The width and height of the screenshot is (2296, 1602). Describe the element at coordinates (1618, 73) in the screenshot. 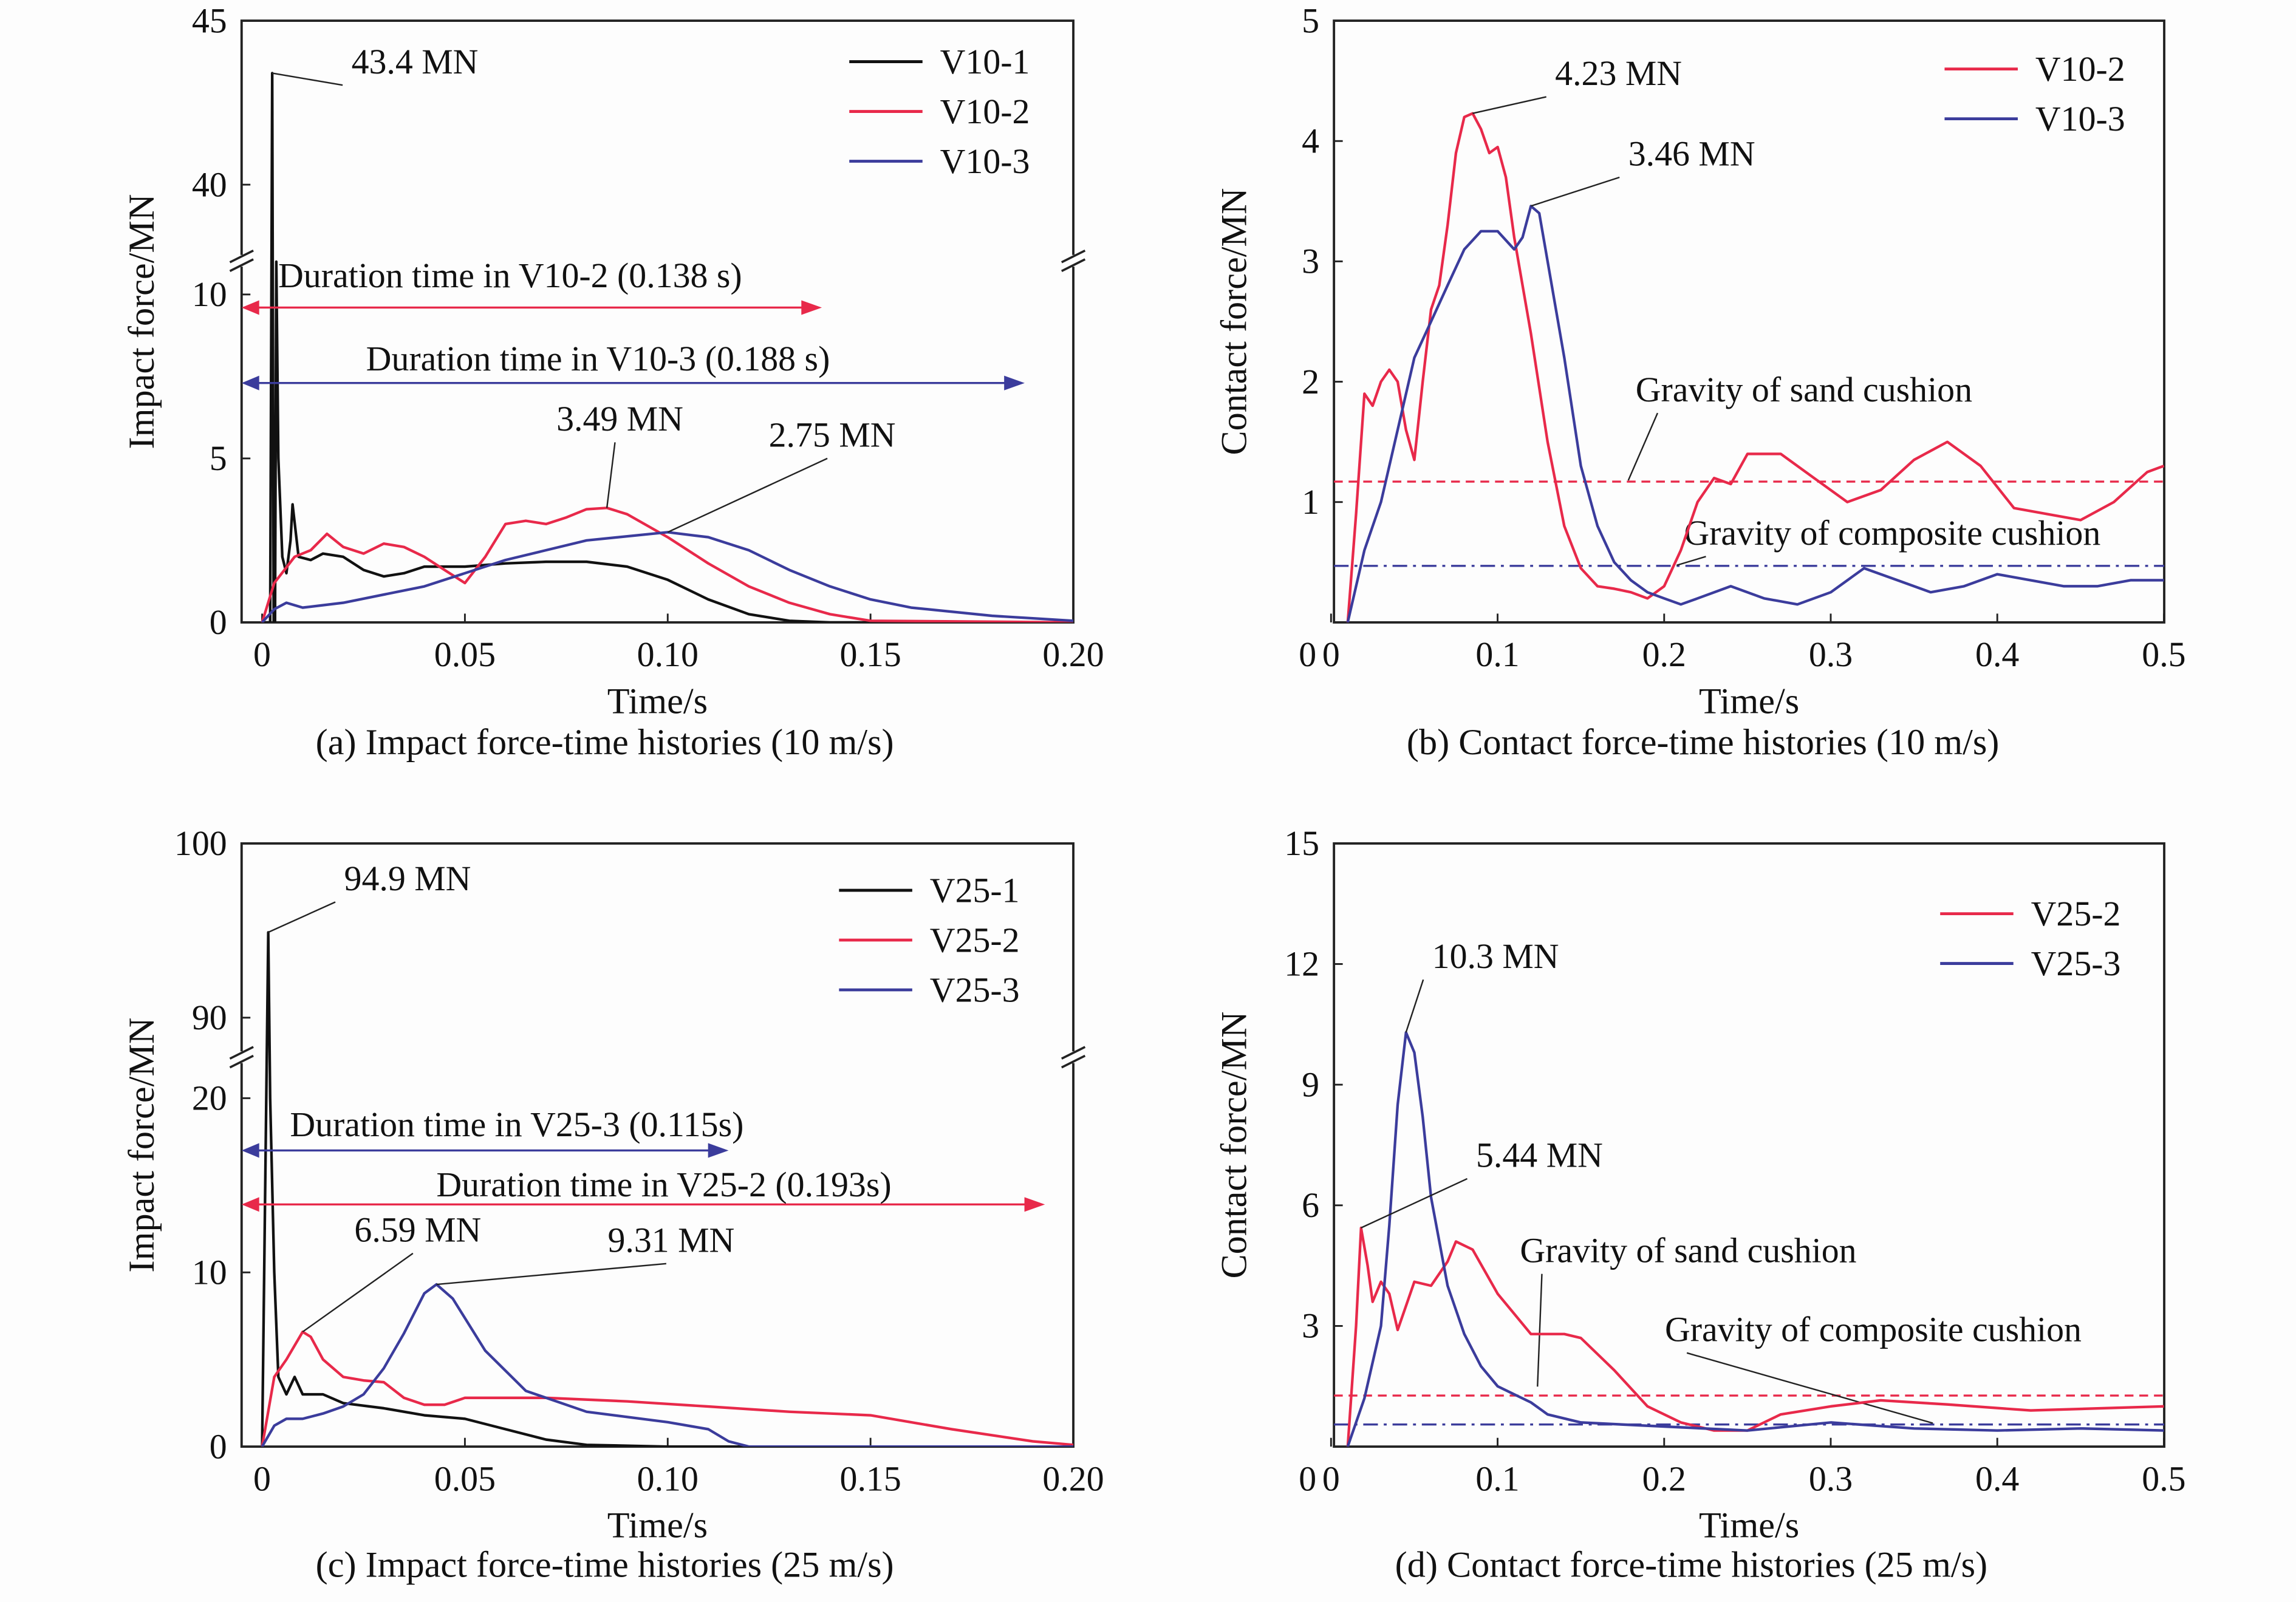

I see `annotation-label: 4.23 MN` at that location.